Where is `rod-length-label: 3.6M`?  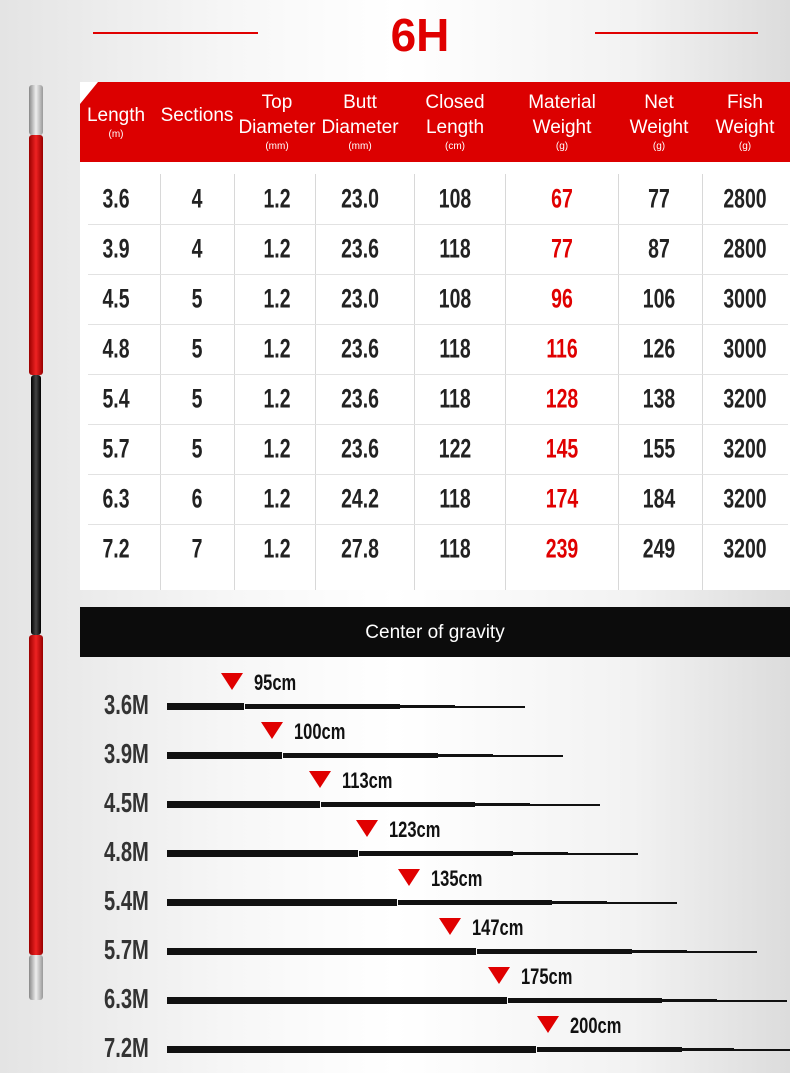
rod-length-label: 3.6M is located at coordinates (126, 704).